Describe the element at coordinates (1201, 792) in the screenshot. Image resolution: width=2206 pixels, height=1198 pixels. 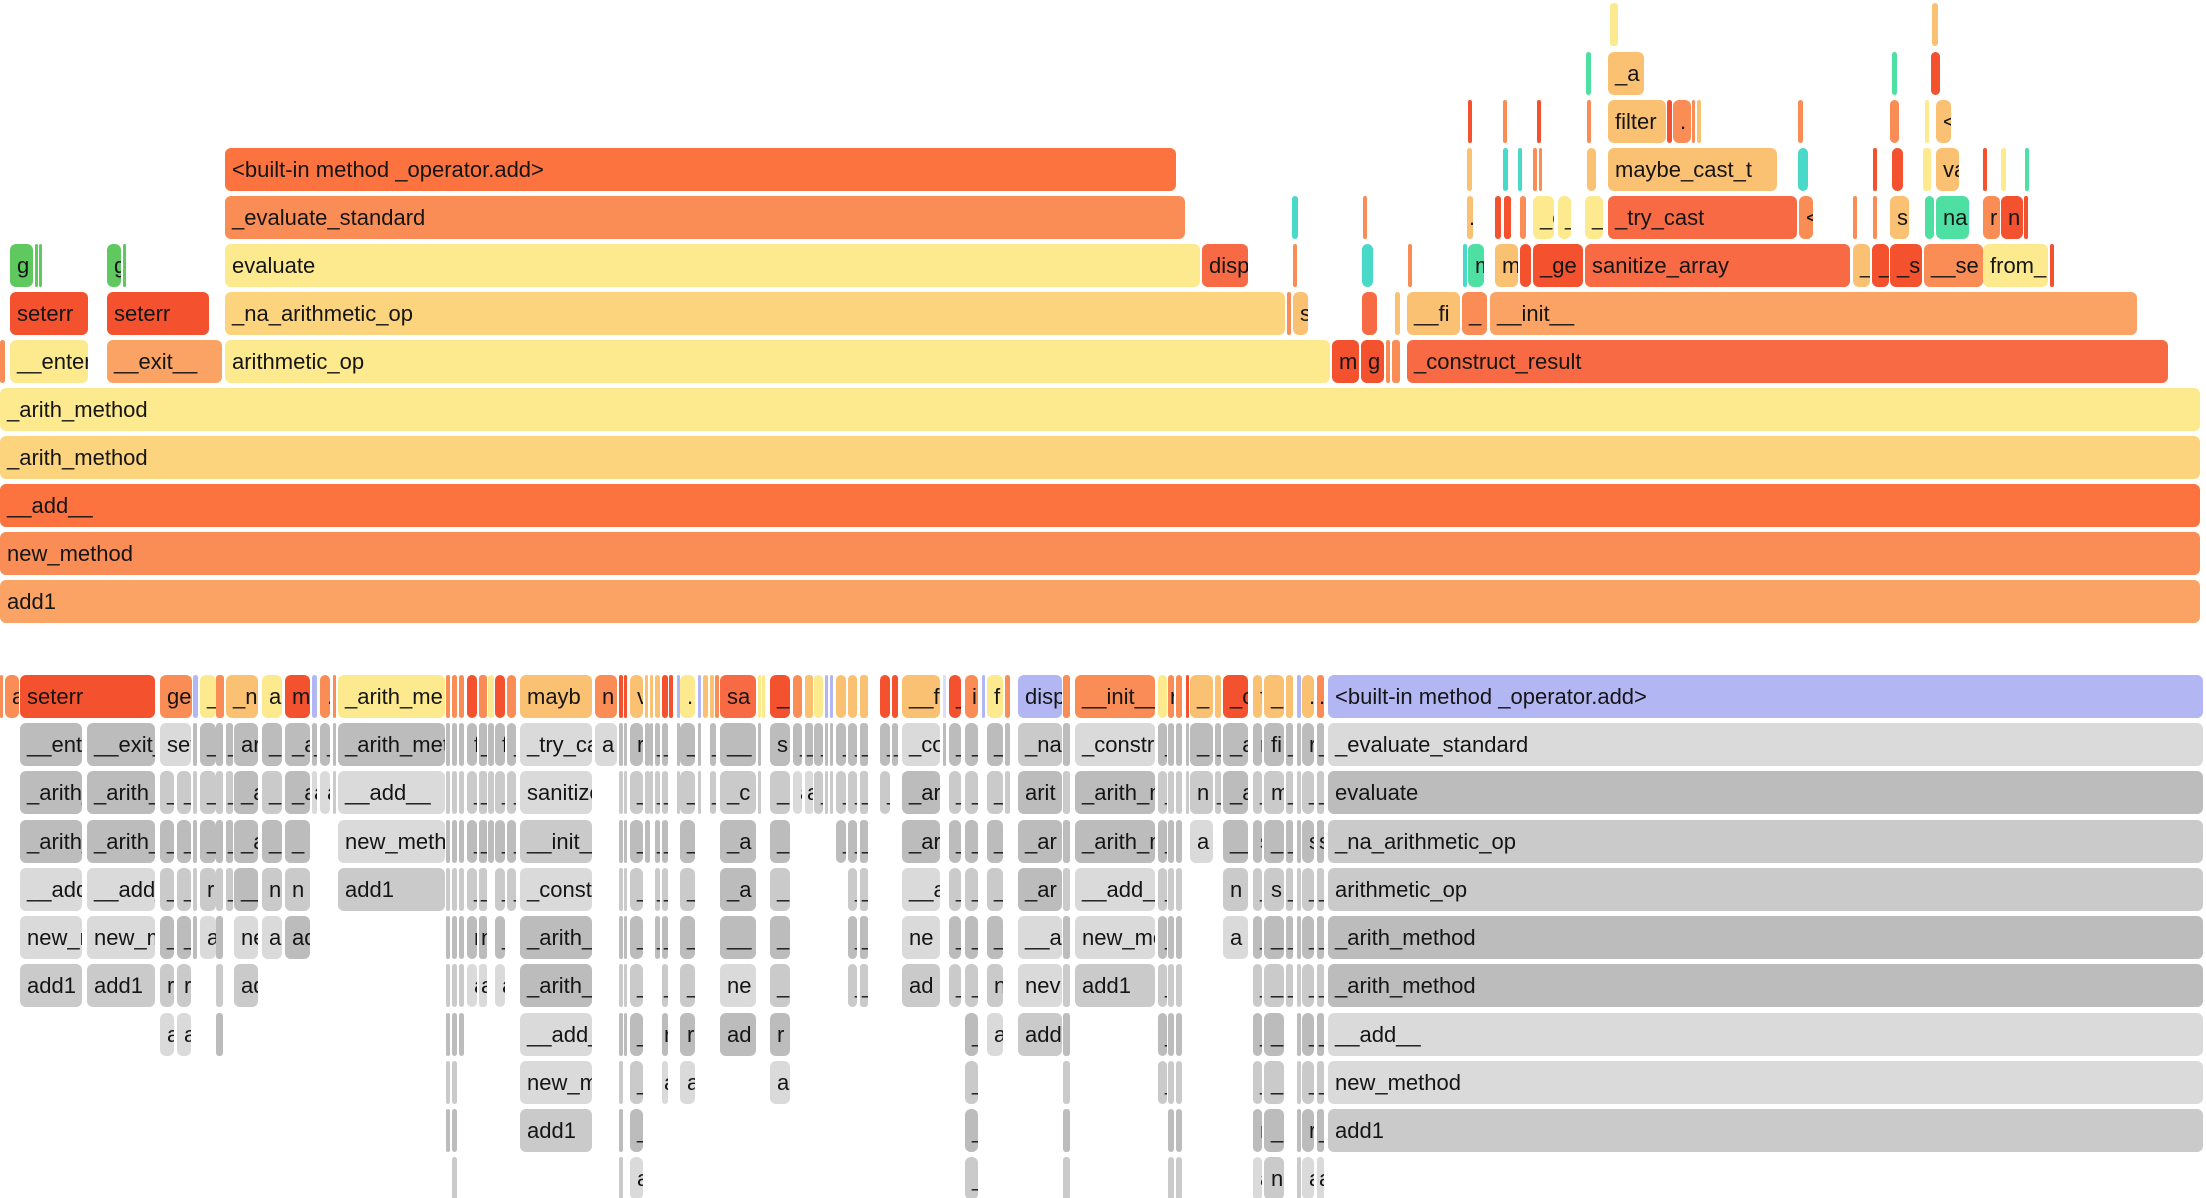
I see `caller-frame-bar: n` at that location.